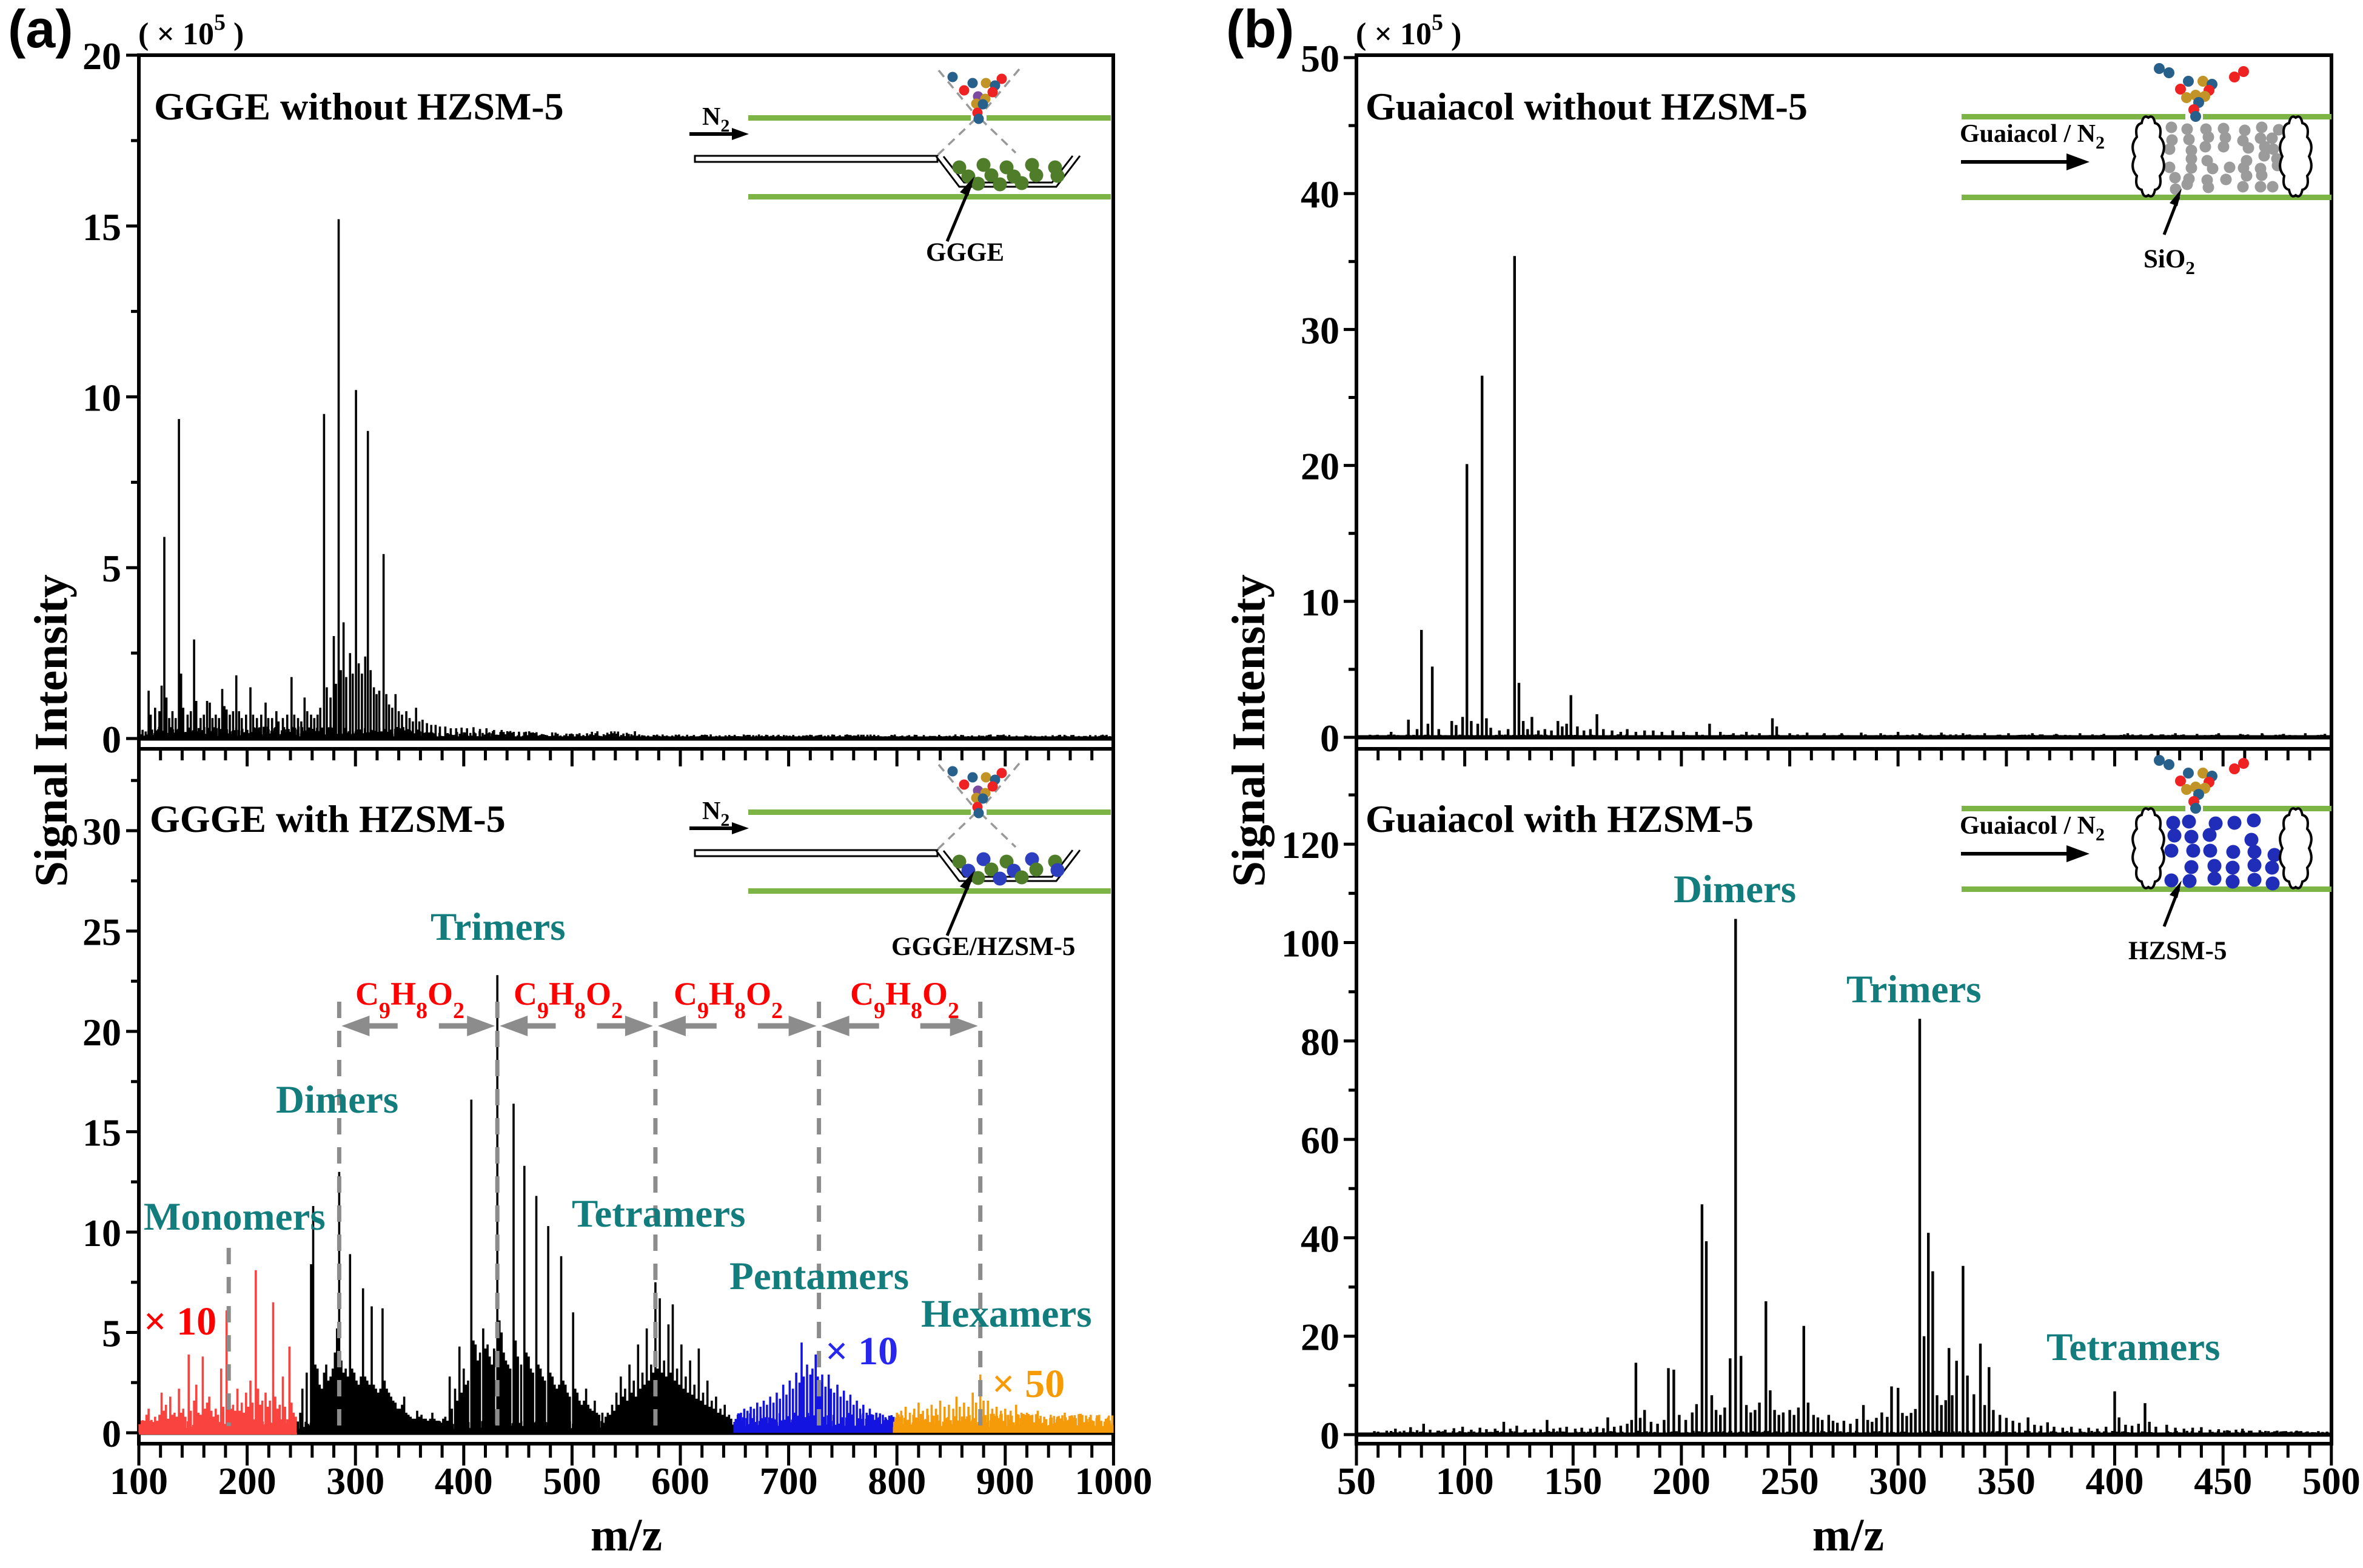 Image resolution: width=2363 pixels, height=1568 pixels. I want to click on svg-text: GGGE with HZSM-5, so click(328, 819).